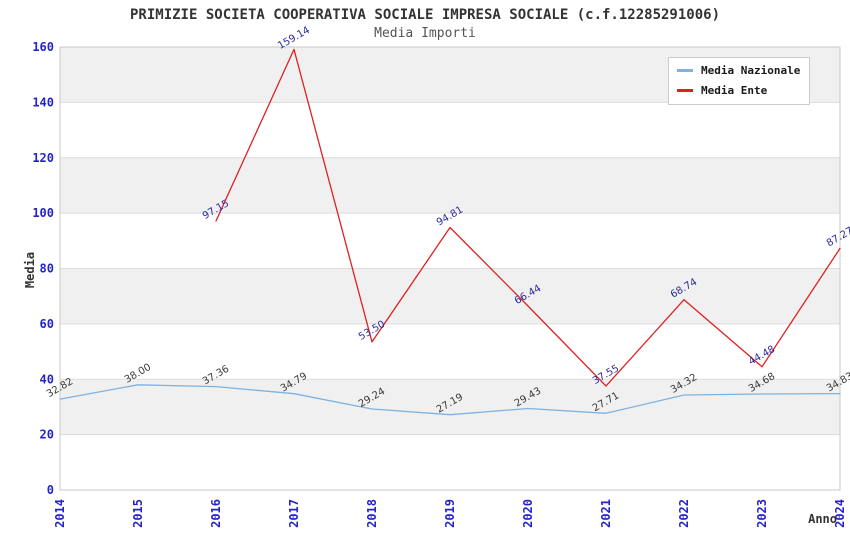 The width and height of the screenshot is (850, 550). Describe the element at coordinates (47, 269) in the screenshot. I see `y-tick-label: 80` at that location.